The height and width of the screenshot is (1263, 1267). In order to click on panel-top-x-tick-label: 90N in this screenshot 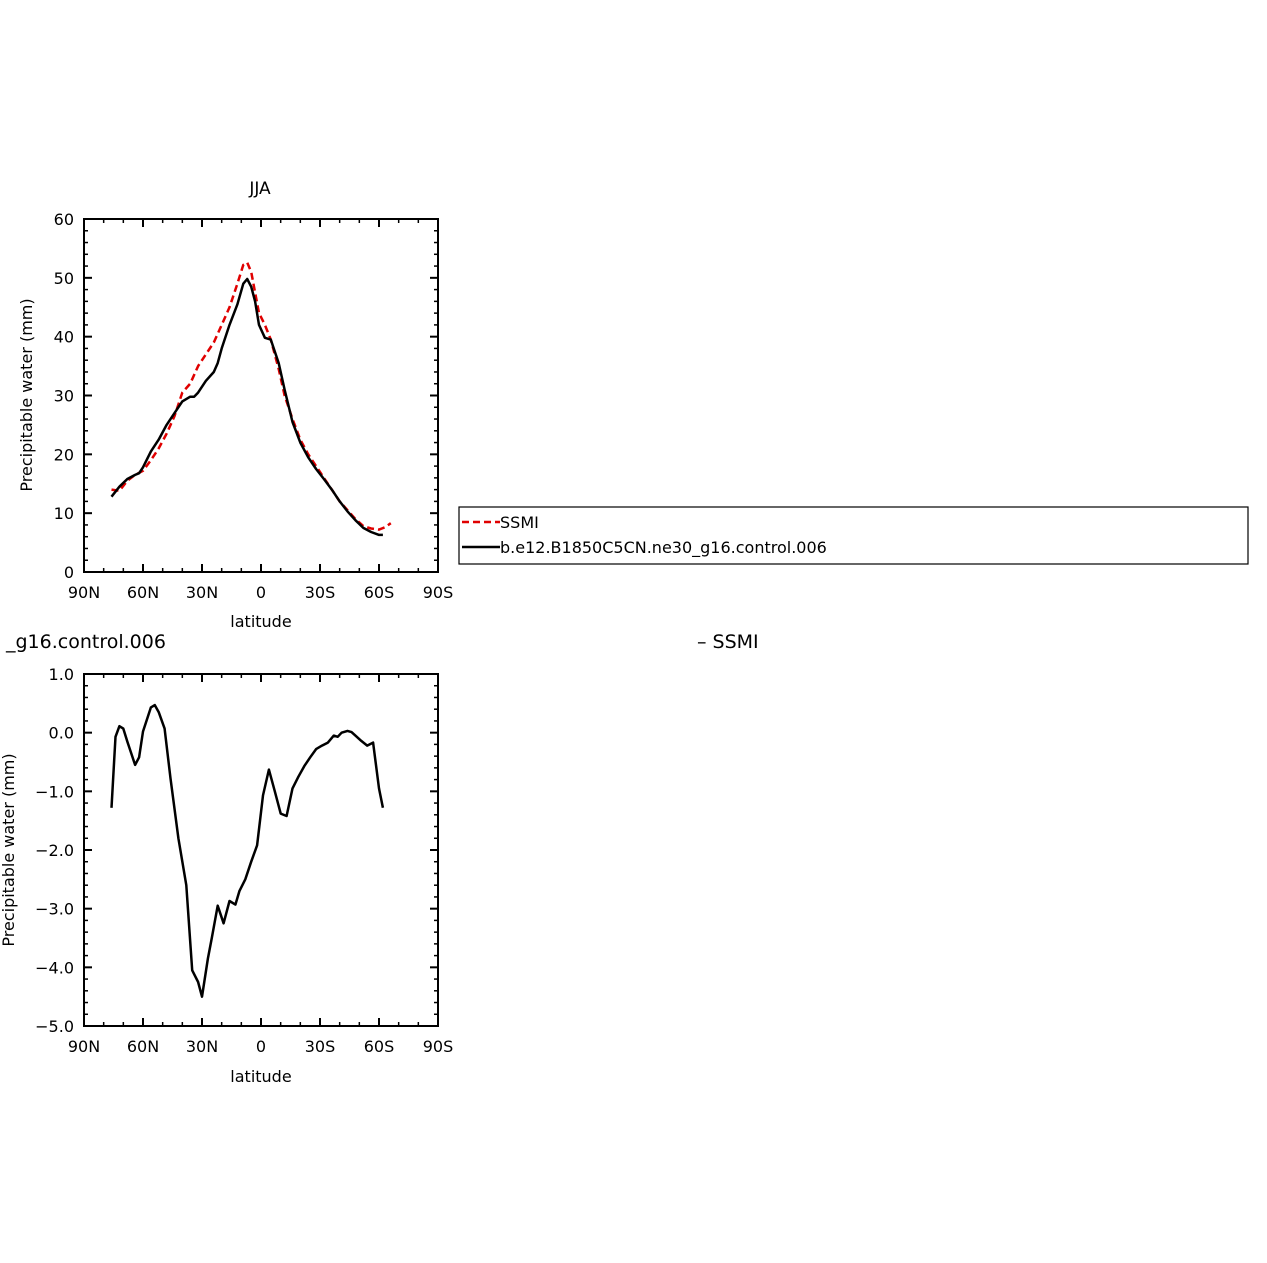, I will do `click(84, 592)`.